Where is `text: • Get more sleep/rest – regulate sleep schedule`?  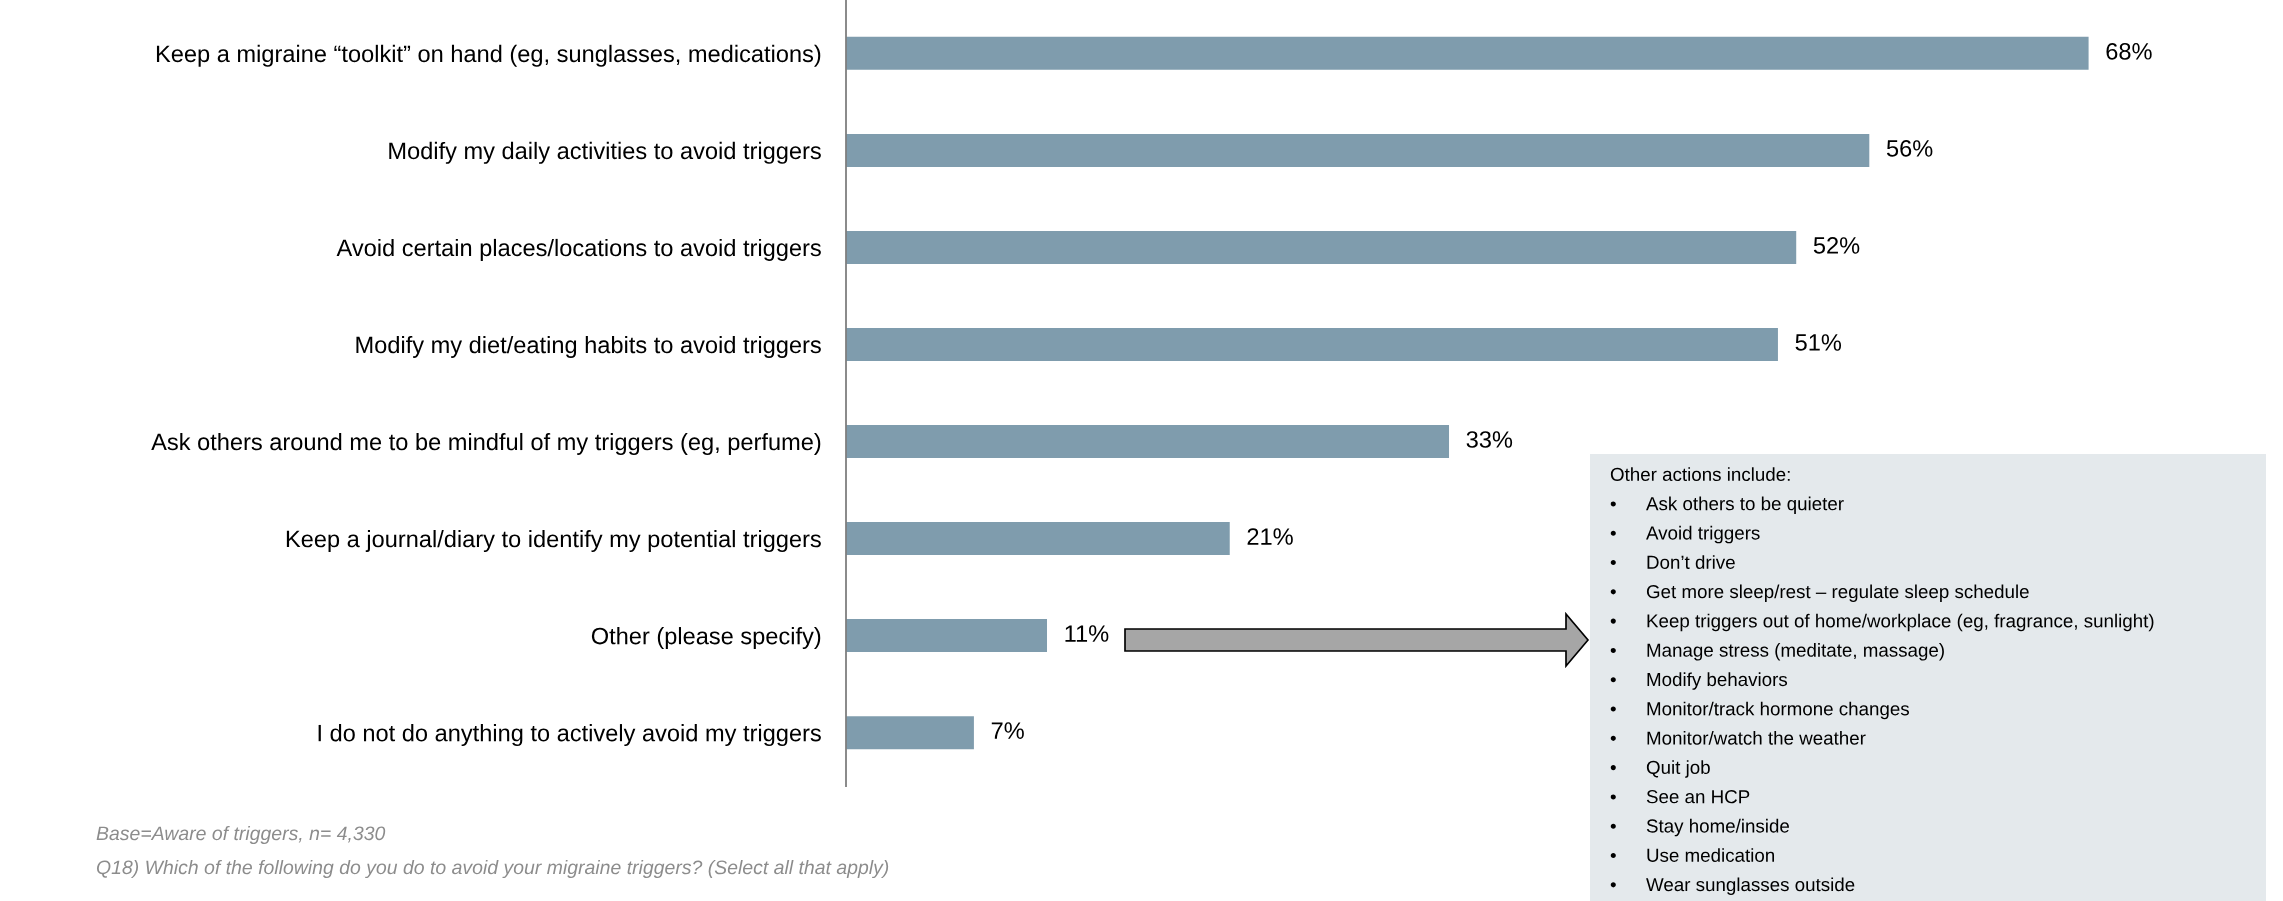 text: • Get more sleep/rest – regulate sleep schedule is located at coordinates (1819, 593).